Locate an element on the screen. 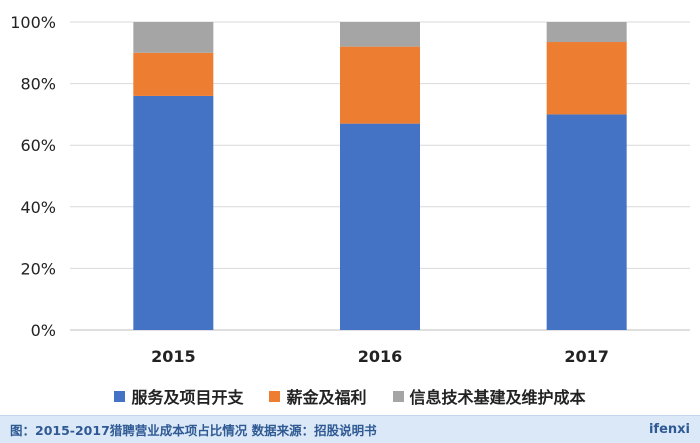 The height and width of the screenshot is (443, 700). y-tick-label: 80% is located at coordinates (38, 84).